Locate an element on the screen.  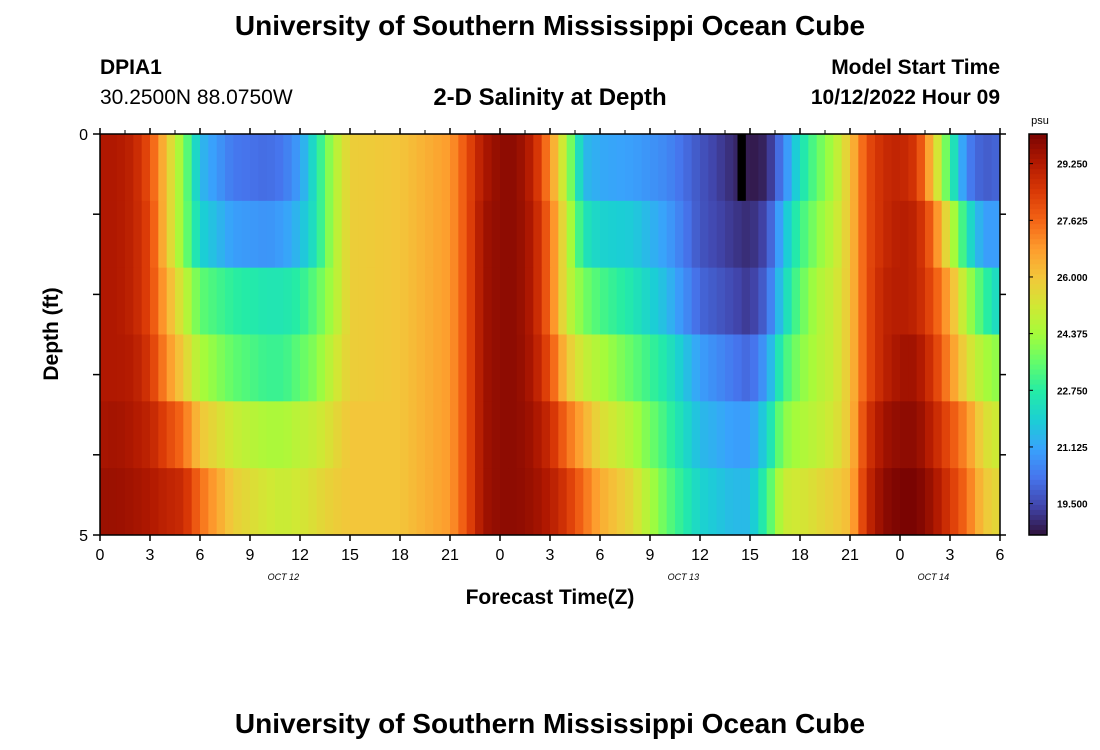
chart-subtitle: 2-D Salinity at Depth is located at coordinates (550, 97).